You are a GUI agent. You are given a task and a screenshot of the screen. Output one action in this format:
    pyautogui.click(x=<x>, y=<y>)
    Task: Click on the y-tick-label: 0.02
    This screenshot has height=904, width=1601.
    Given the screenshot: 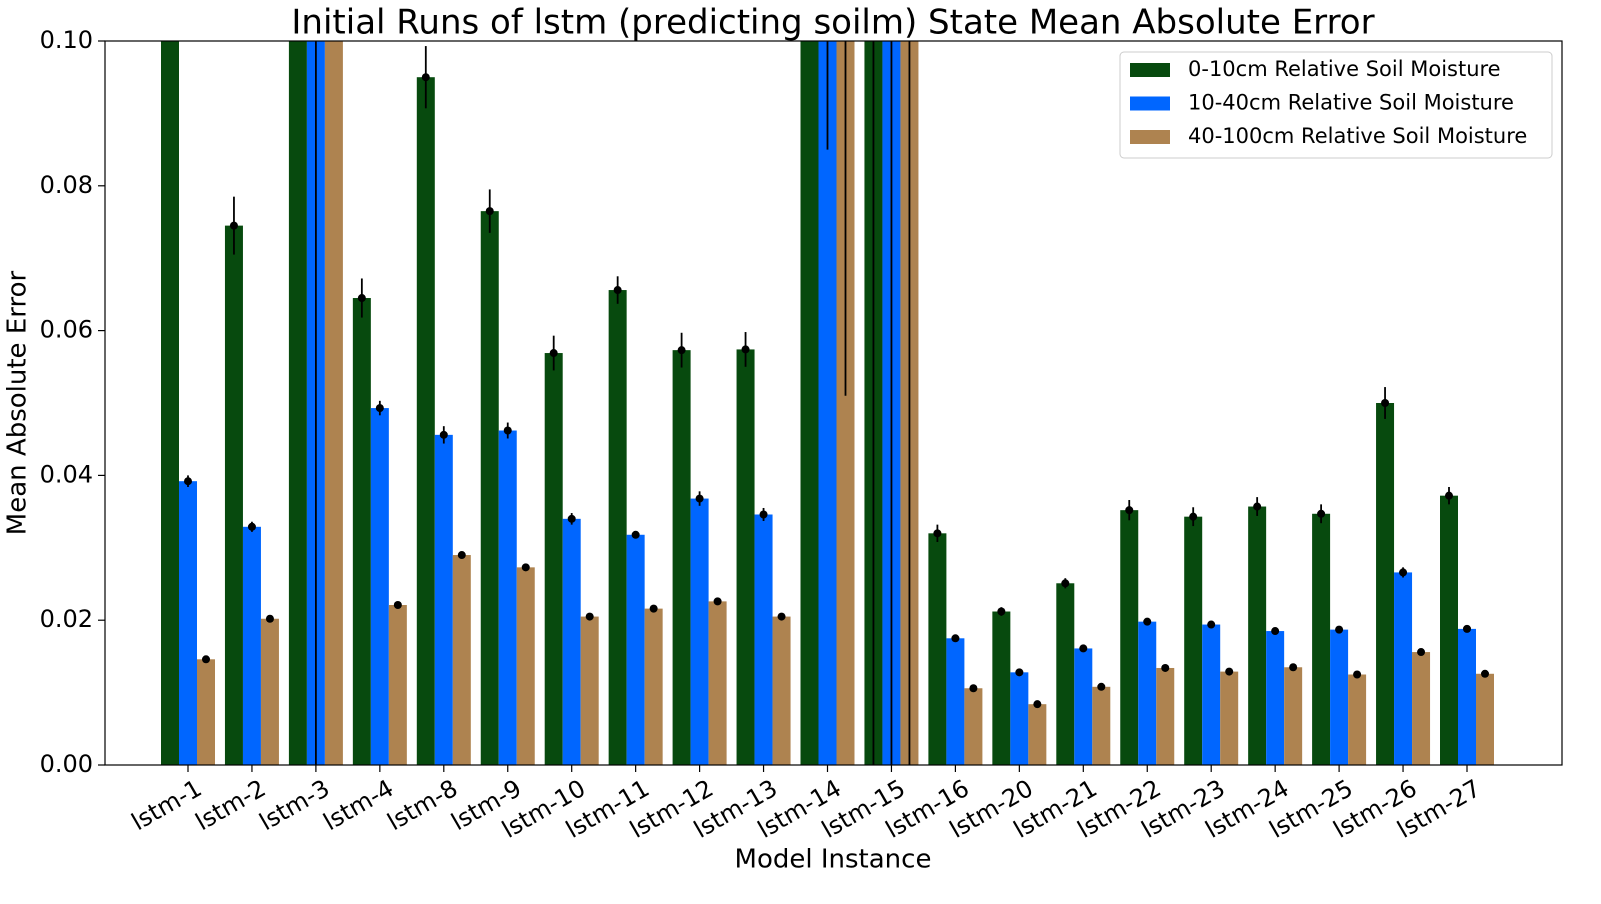 What is the action you would take?
    pyautogui.click(x=66, y=619)
    